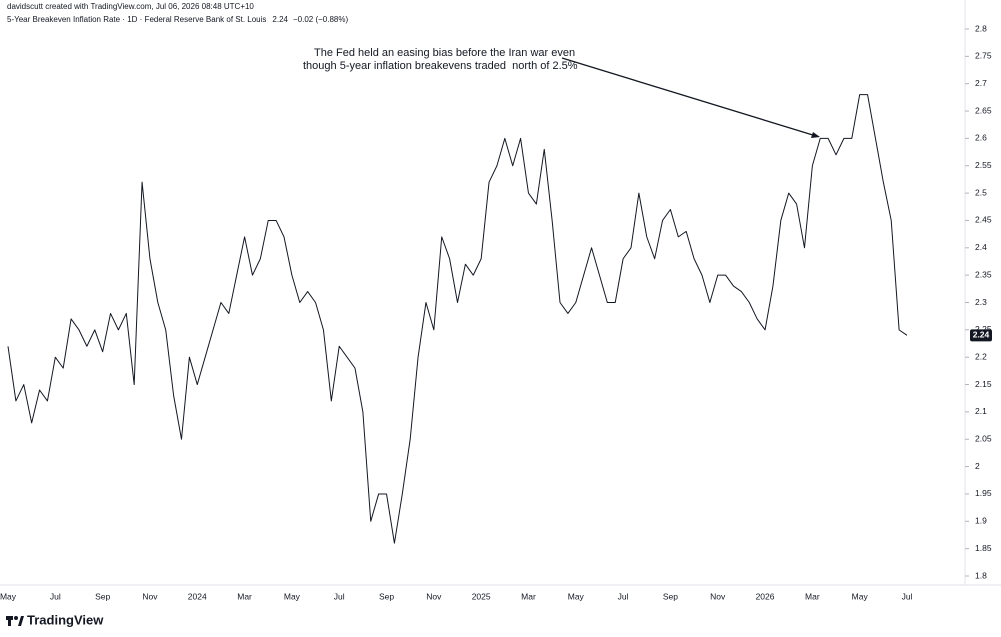 The width and height of the screenshot is (1001, 637). What do you see at coordinates (983, 493) in the screenshot?
I see `y-tick-label: 1.95` at bounding box center [983, 493].